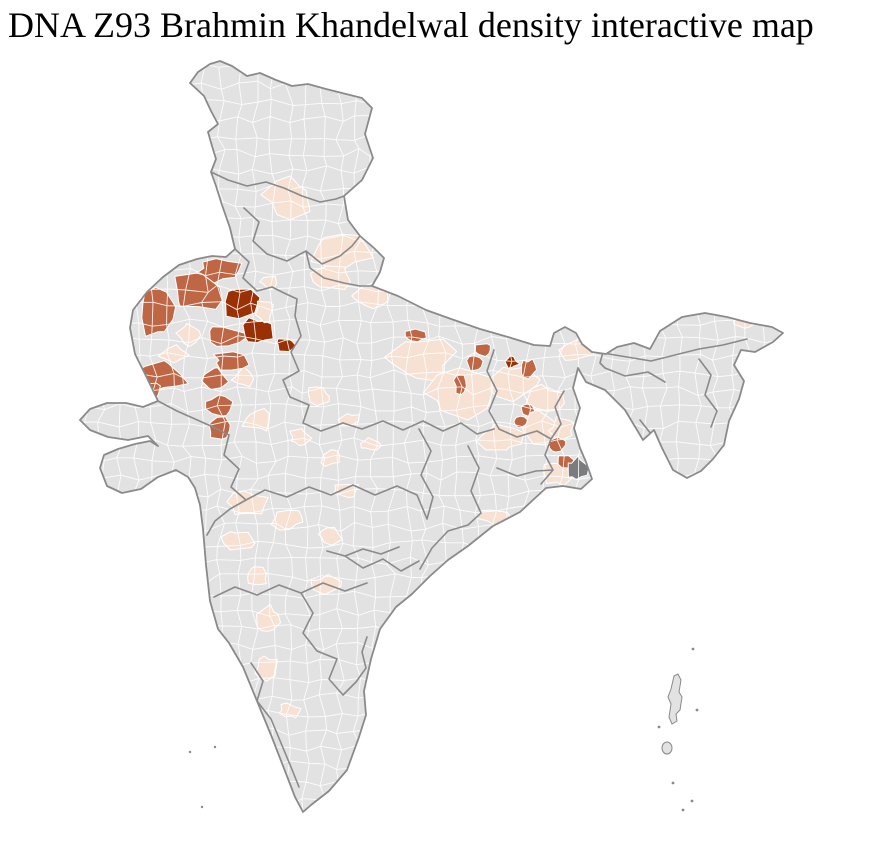 This screenshot has width=881, height=846. I want to click on district-region-p-rohilkhand, so click(400, 280).